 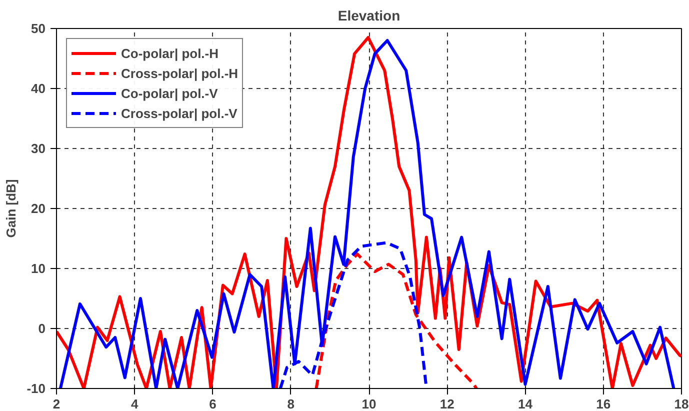 What do you see at coordinates (290, 403) in the screenshot?
I see `x-tick-label: 8` at bounding box center [290, 403].